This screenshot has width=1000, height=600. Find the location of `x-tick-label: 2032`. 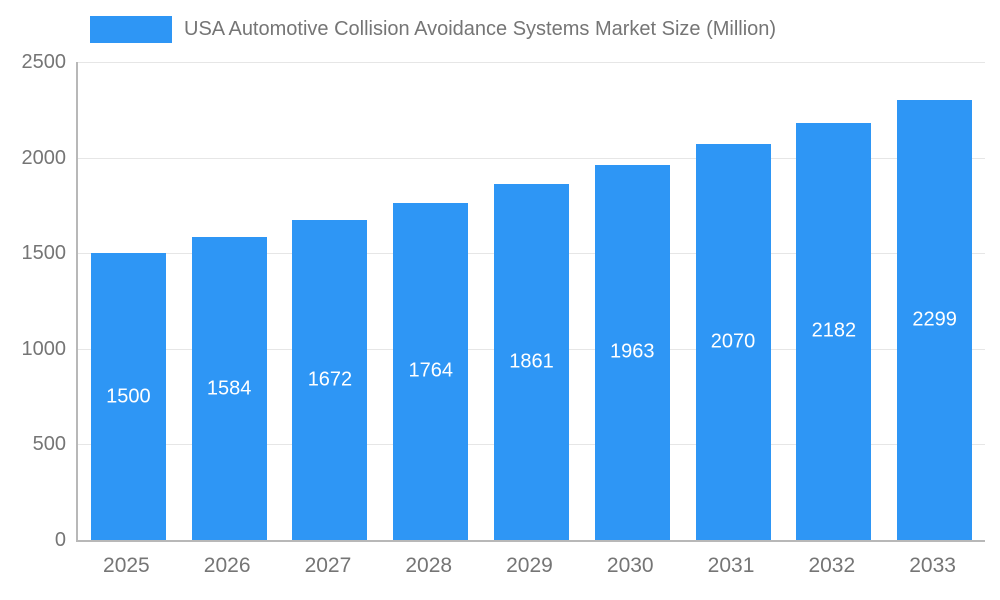

x-tick-label: 2032 is located at coordinates (832, 565).